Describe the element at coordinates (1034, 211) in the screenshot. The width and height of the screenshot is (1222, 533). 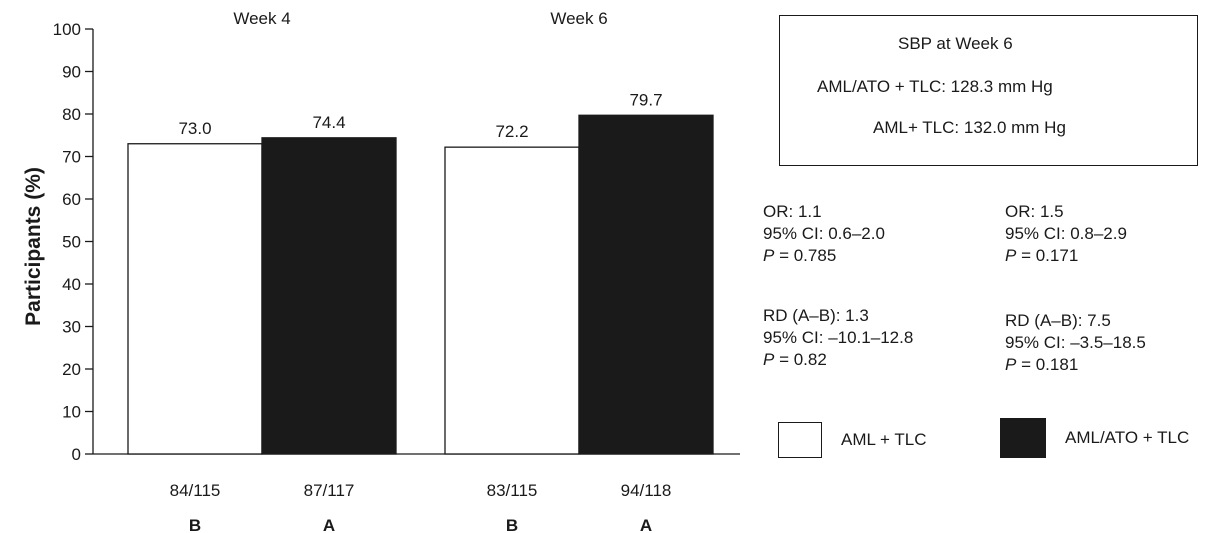
I see `week6-or: OR: 1.5` at that location.